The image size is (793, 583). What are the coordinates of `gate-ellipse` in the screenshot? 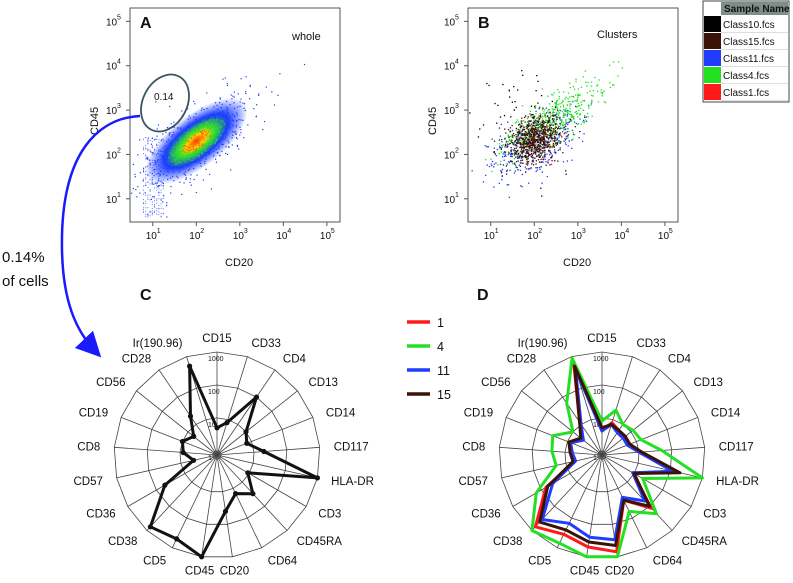 It's located at (164, 103).